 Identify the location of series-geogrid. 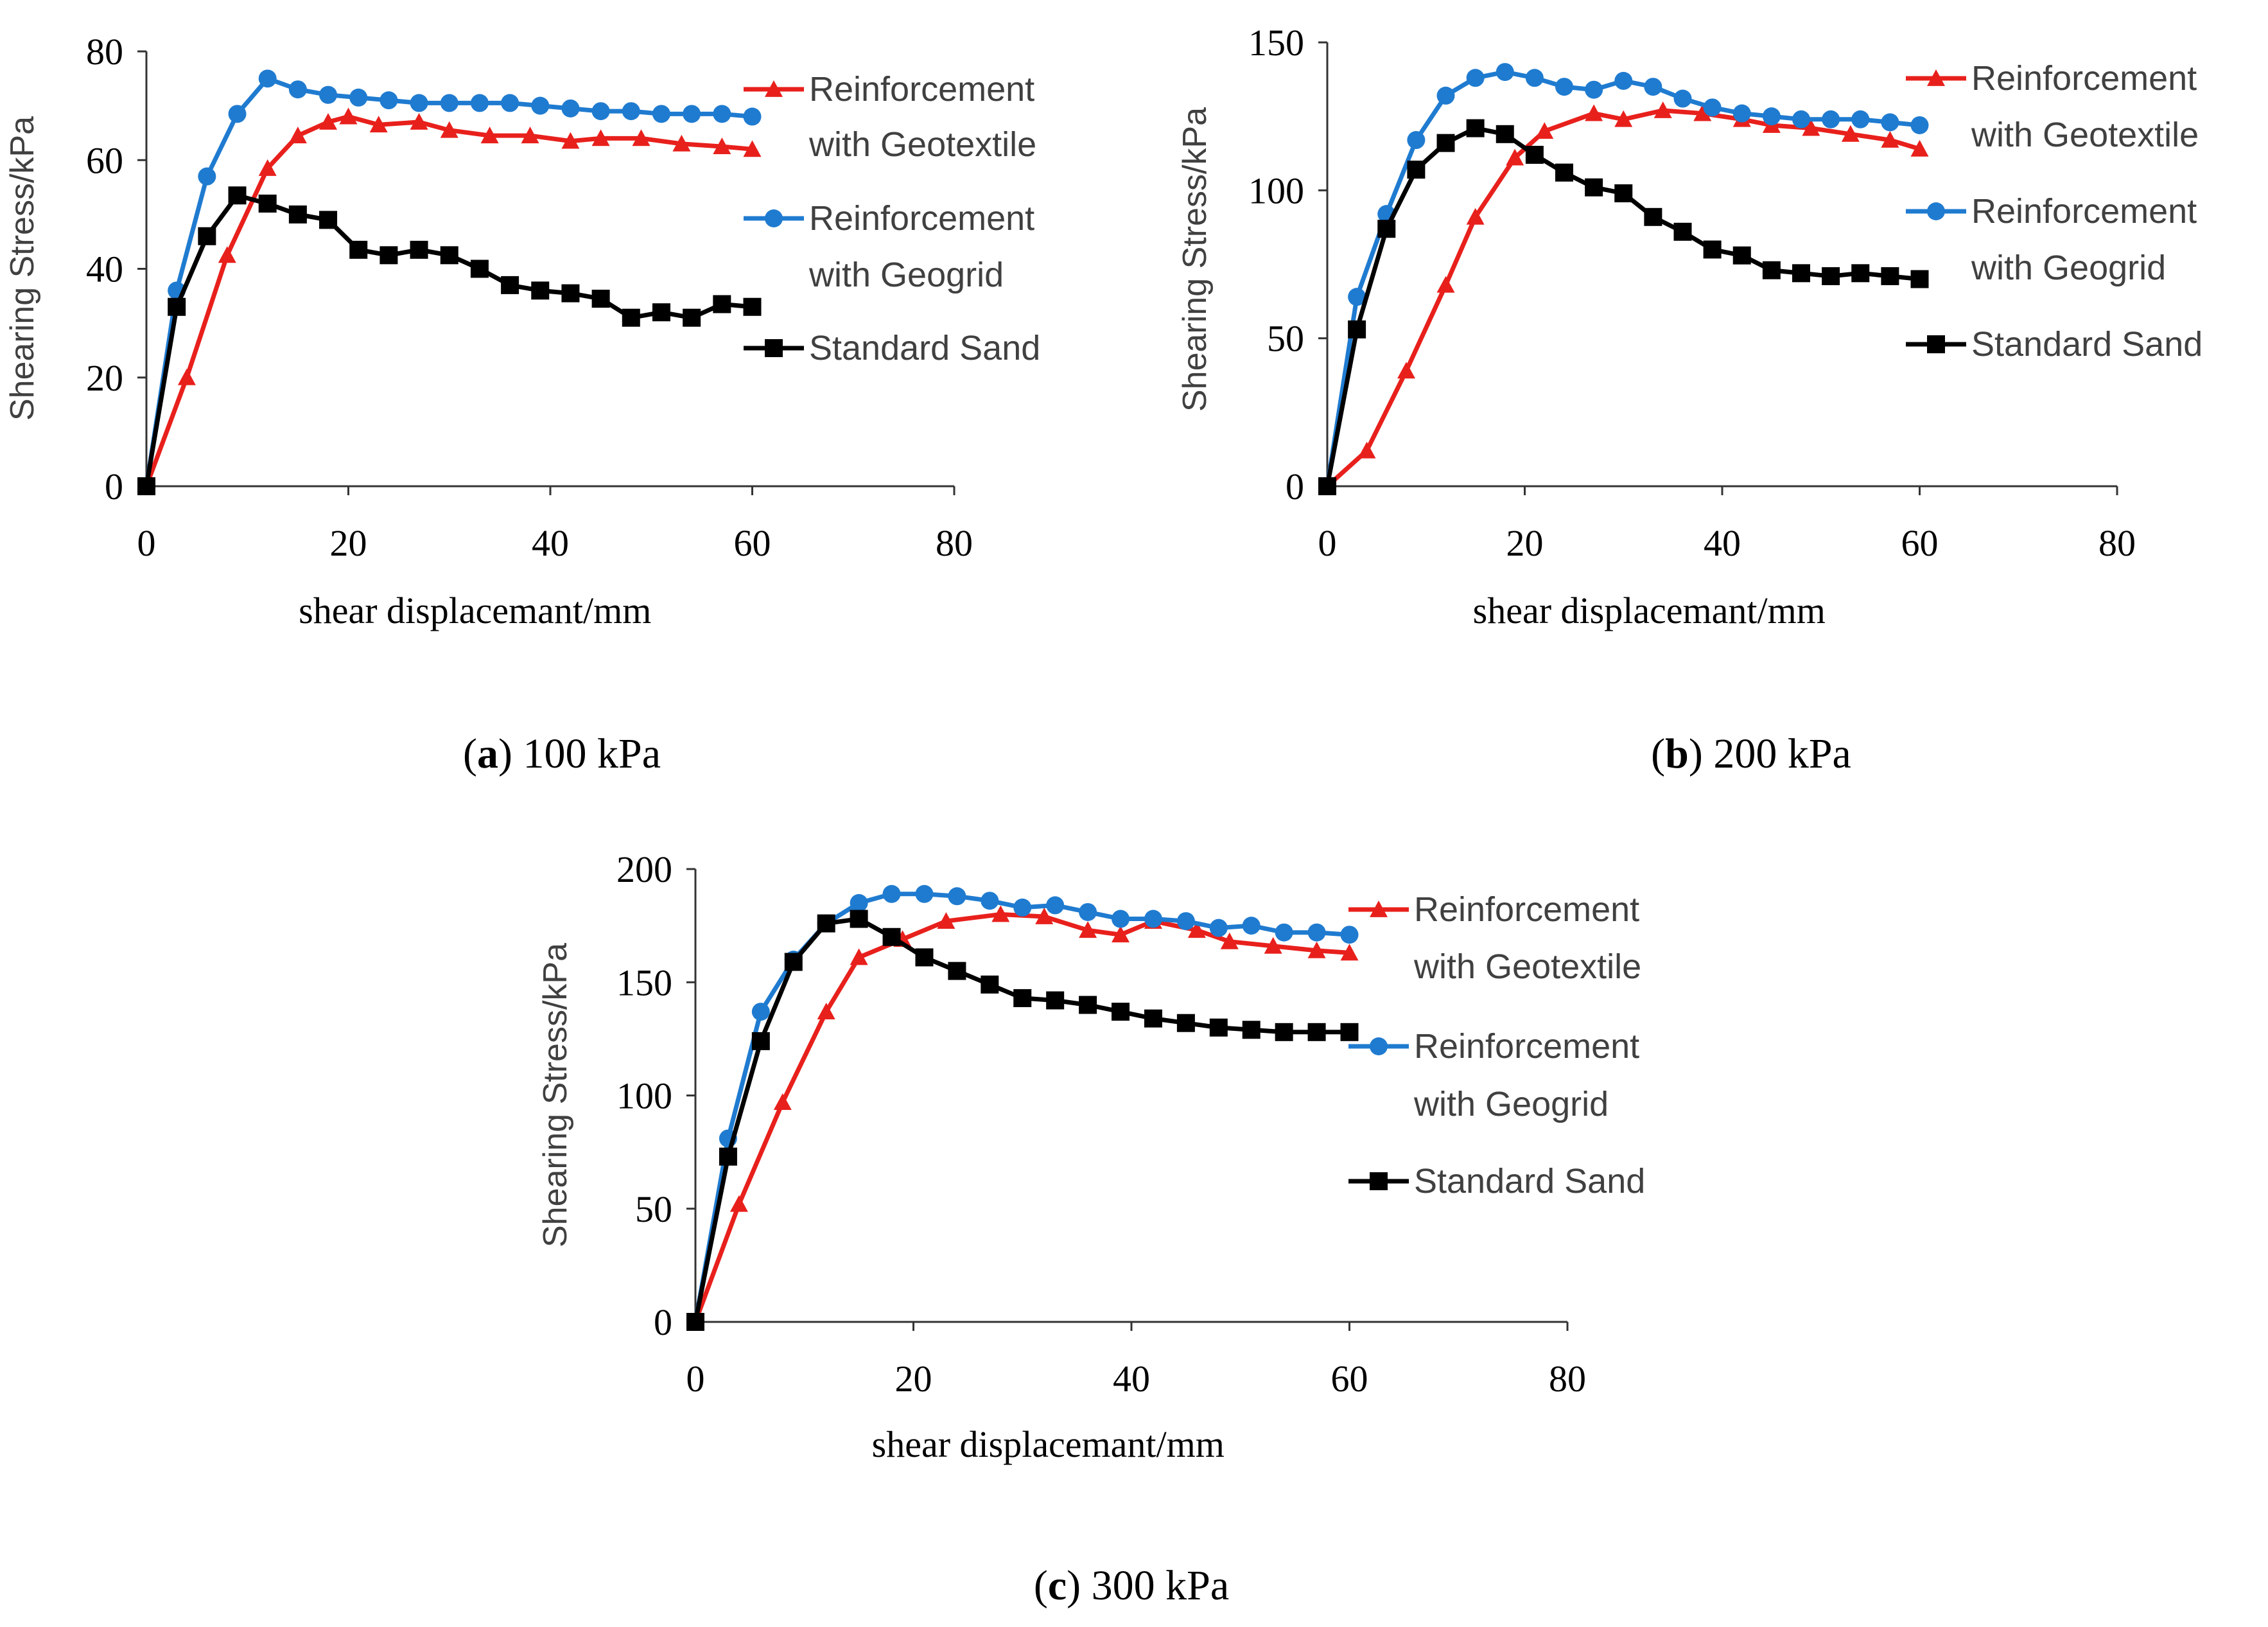
(1623, 279).